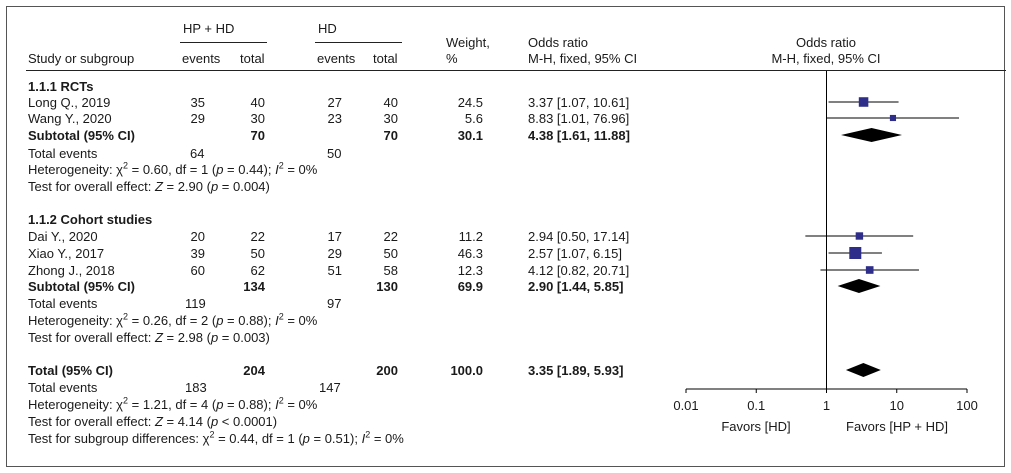 The width and height of the screenshot is (1011, 473). What do you see at coordinates (252, 58) in the screenshot?
I see `total1-header: total` at bounding box center [252, 58].